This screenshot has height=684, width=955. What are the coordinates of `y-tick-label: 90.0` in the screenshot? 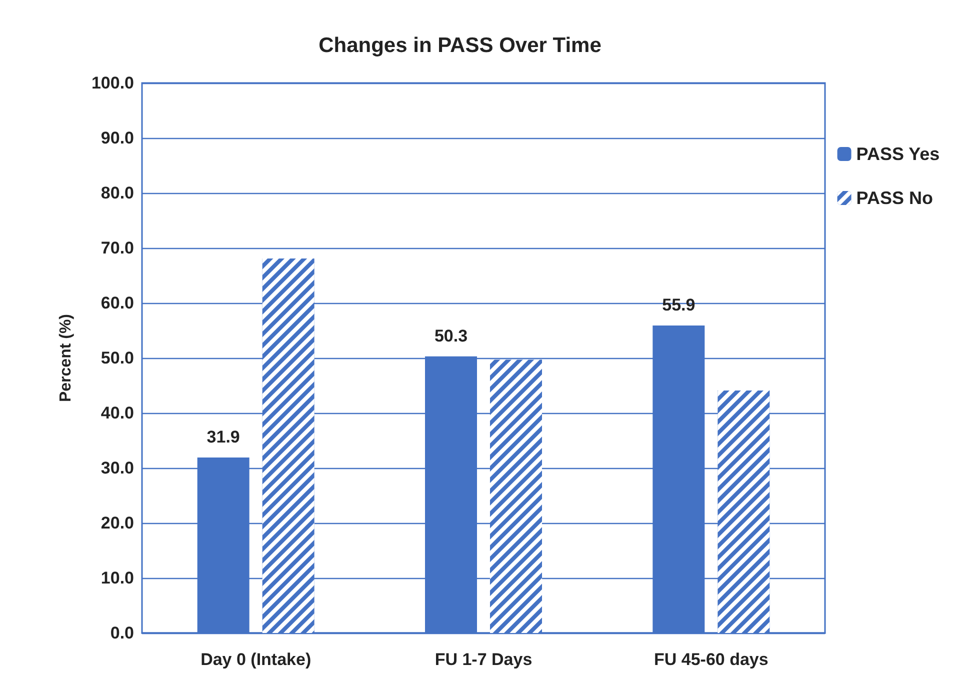 It's located at (117, 138).